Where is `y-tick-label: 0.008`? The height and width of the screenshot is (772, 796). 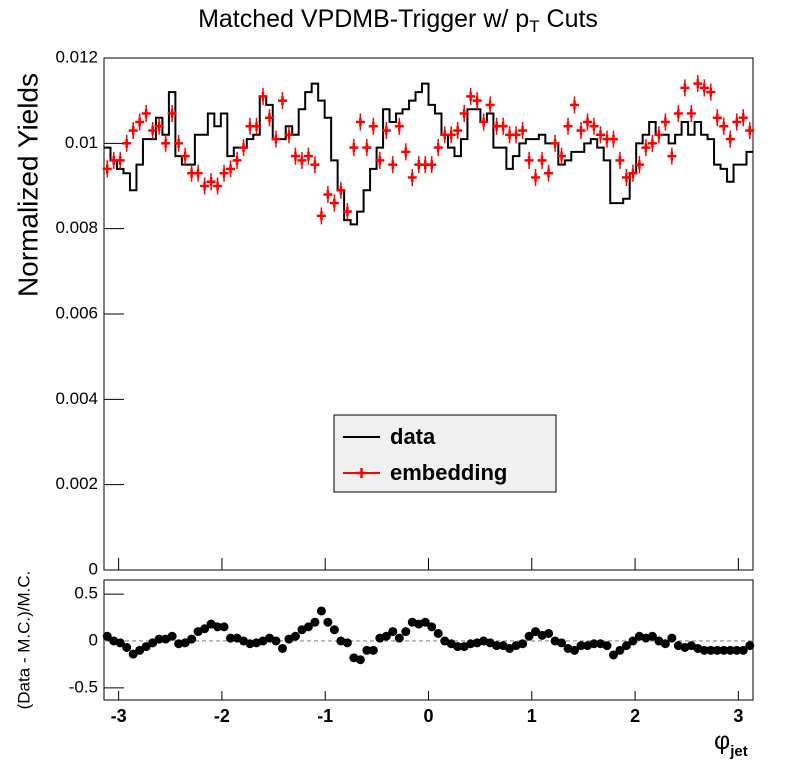 y-tick-label: 0.008 is located at coordinates (76, 227).